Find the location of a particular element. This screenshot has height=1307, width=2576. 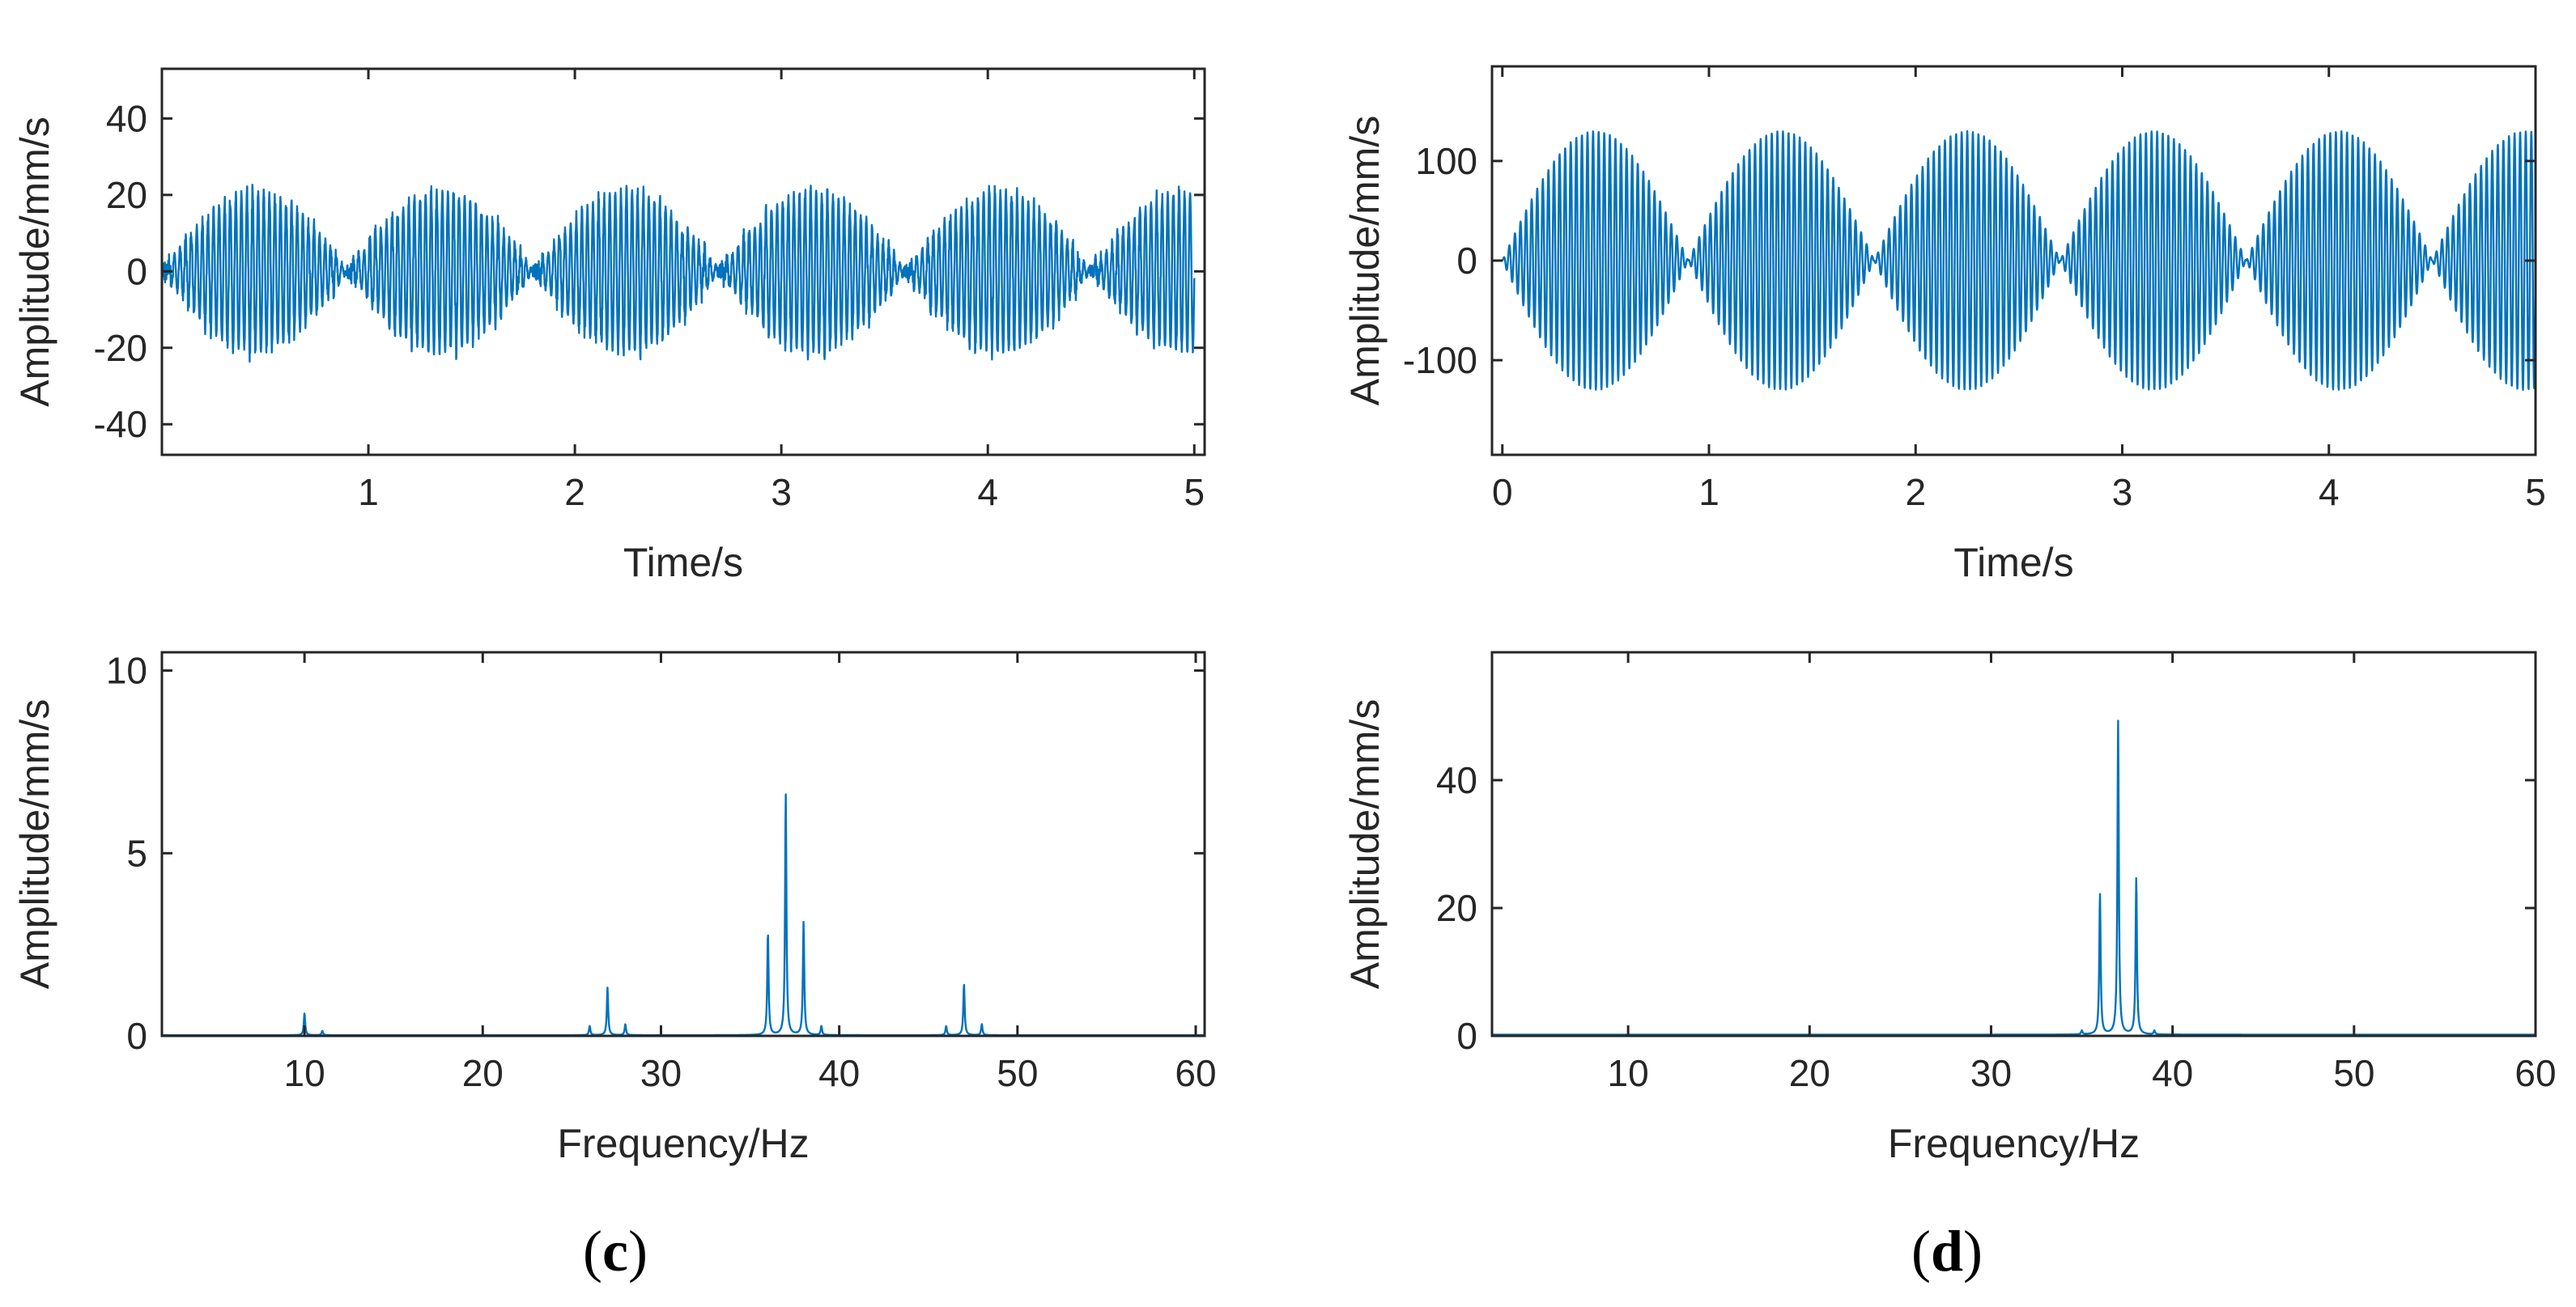

y-tick-label: -100 is located at coordinates (1440, 360).